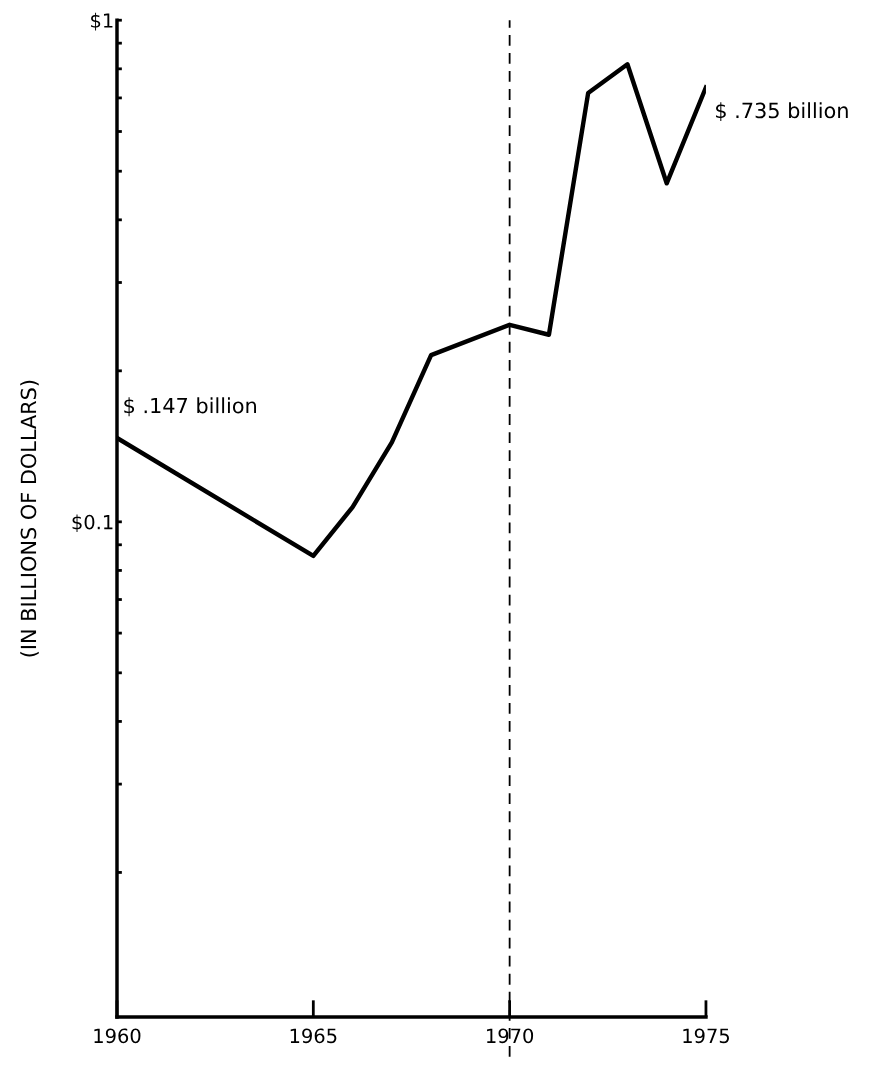 Image resolution: width=889 pixels, height=1087 pixels. I want to click on annotation: $ .735 billion, so click(782, 112).